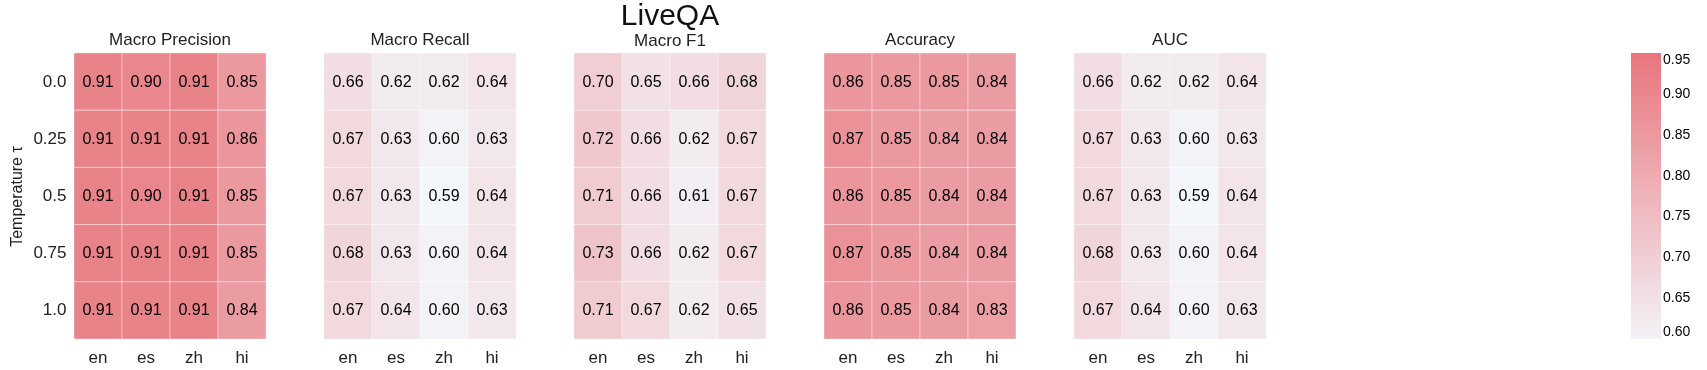  What do you see at coordinates (920, 39) in the screenshot?
I see `chart-subtitle: Accuracy` at bounding box center [920, 39].